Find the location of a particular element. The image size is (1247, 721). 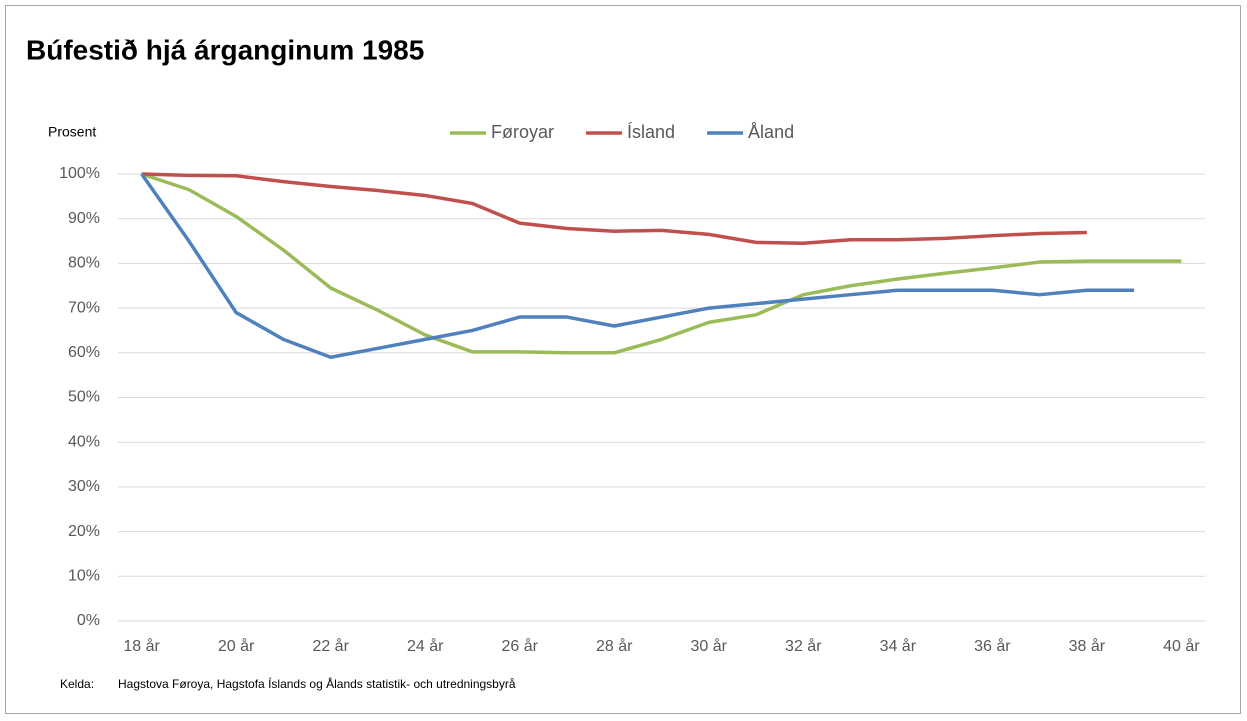

legend-label: Ísland is located at coordinates (651, 132).